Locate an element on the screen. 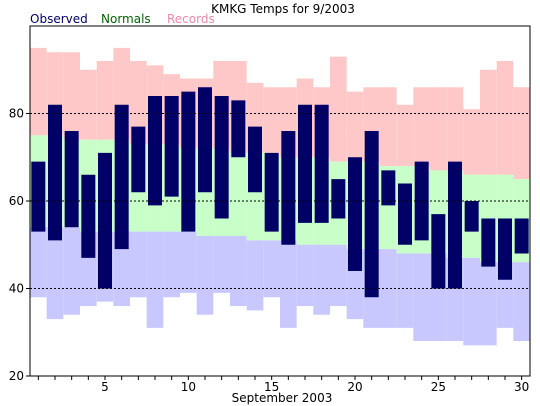 The width and height of the screenshot is (540, 406). x-tick-label-30: 30 is located at coordinates (521, 387).